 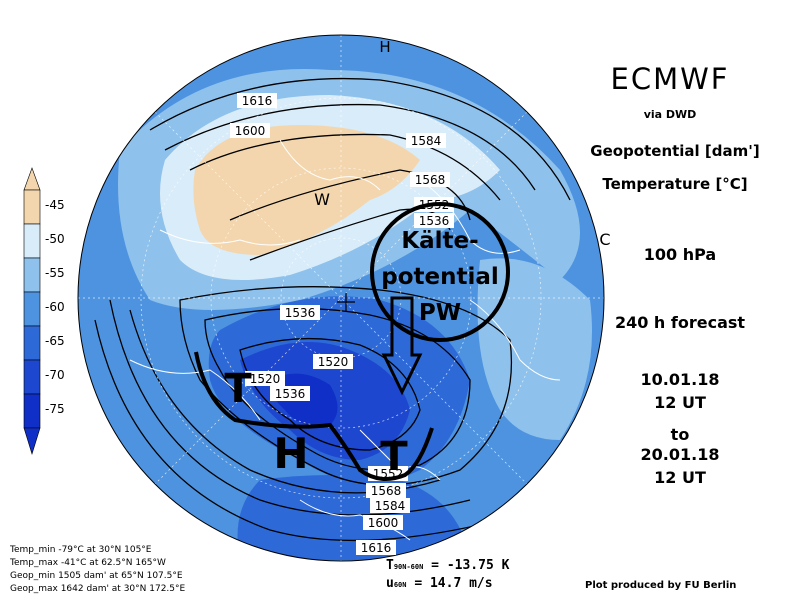 I want to click on credit-footer: Plot produced by FU Berlin, so click(x=661, y=585).